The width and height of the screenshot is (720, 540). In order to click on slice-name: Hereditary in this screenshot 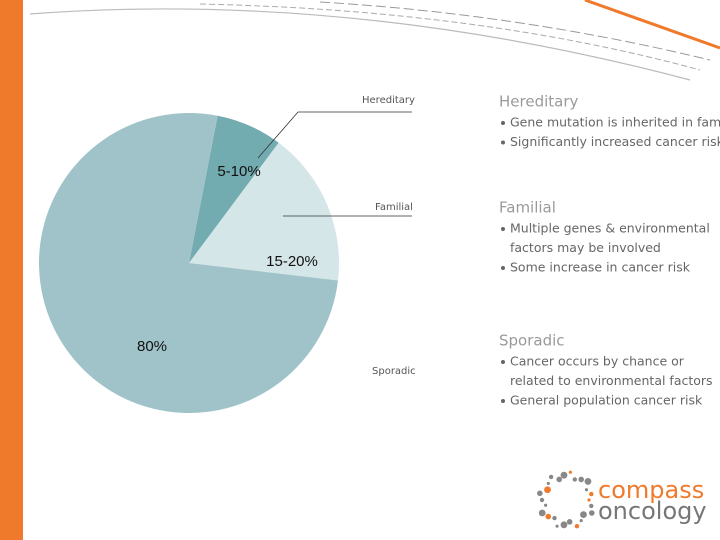, I will do `click(388, 100)`.